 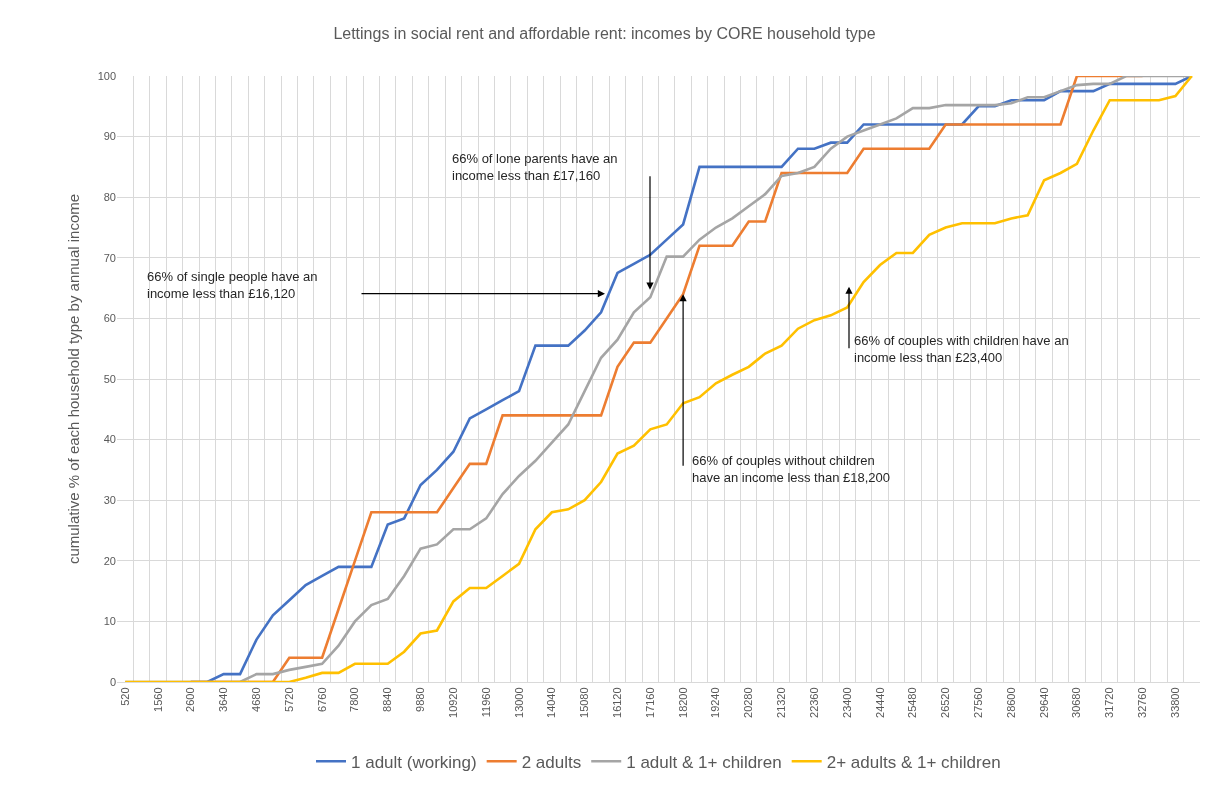 I want to click on x-tick-label: 21320, so click(x=781, y=702).